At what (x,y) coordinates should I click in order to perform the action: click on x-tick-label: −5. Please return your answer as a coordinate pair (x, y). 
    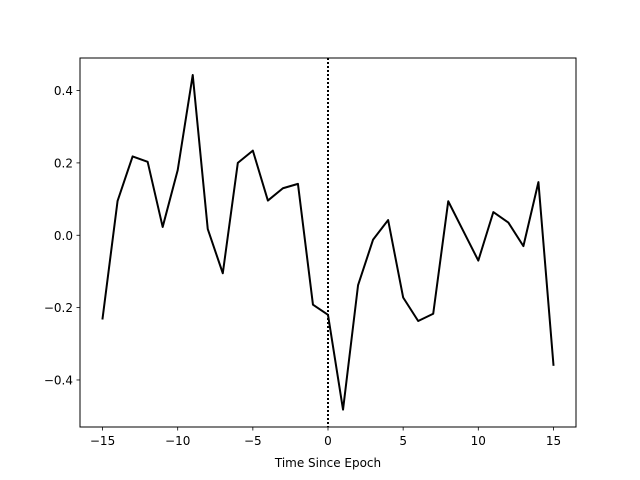
    Looking at the image, I should click on (253, 441).